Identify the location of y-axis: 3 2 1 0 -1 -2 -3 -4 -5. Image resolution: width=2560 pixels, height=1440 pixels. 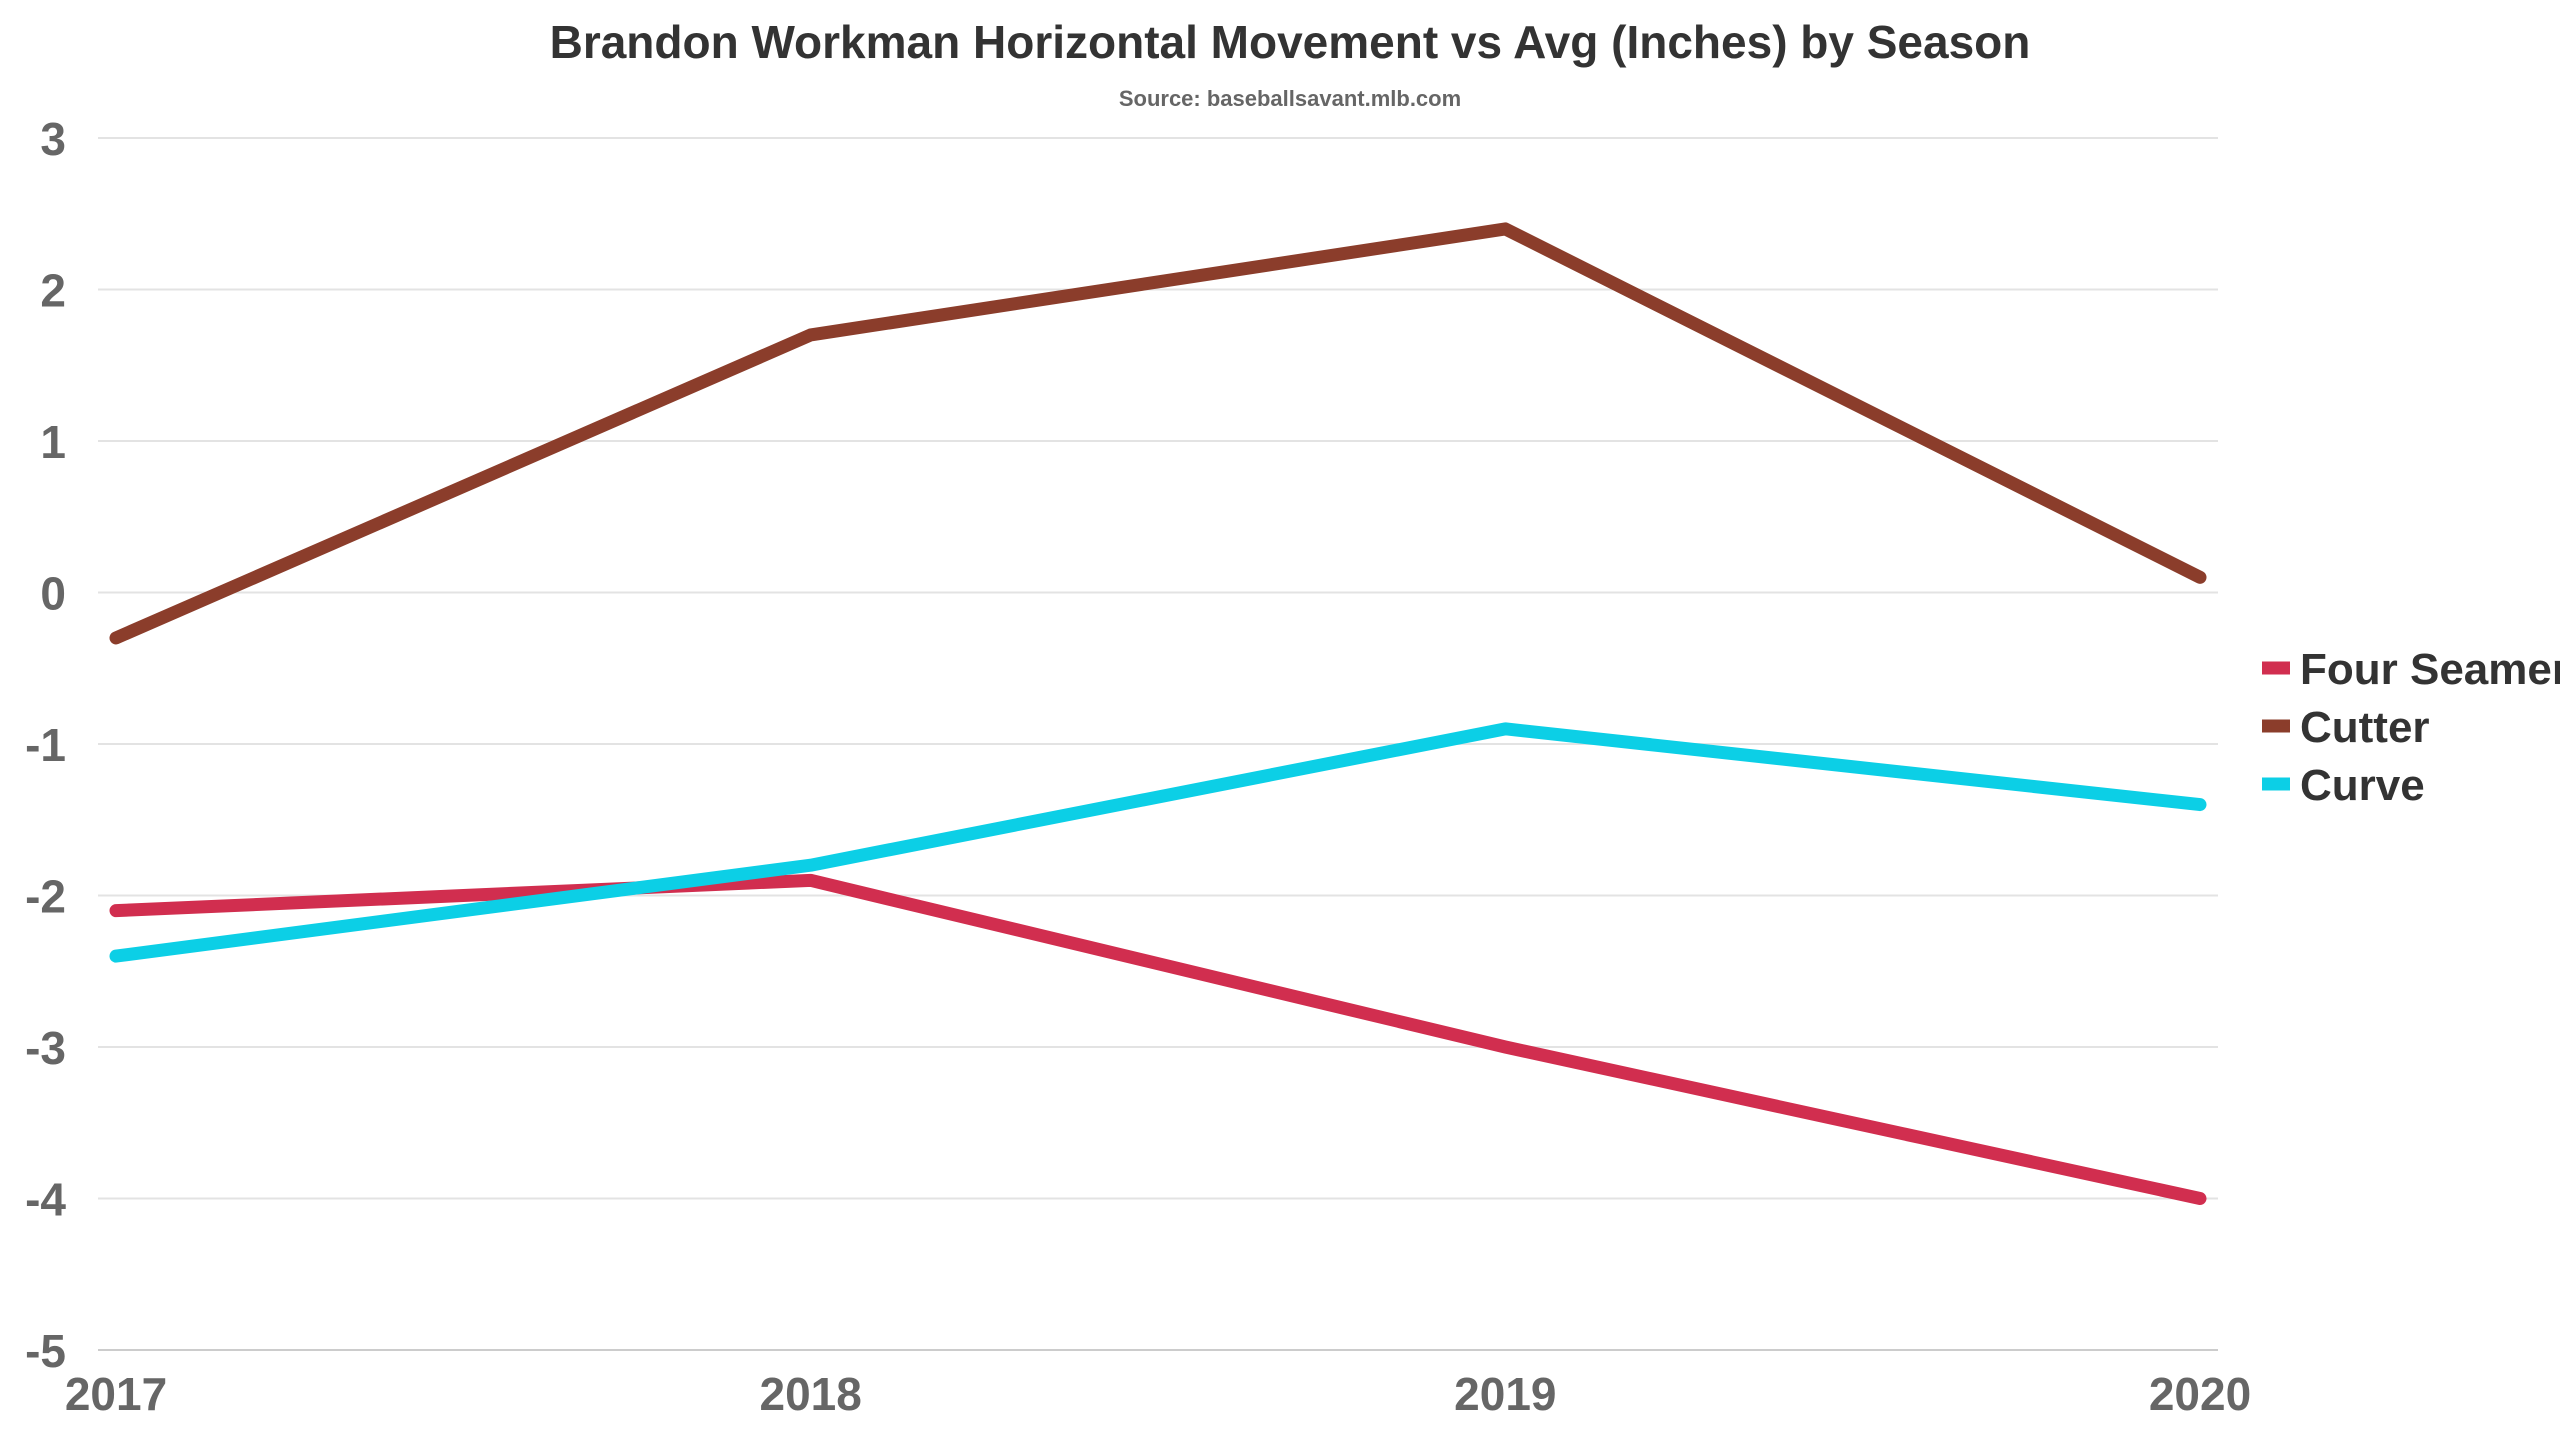
(45, 745).